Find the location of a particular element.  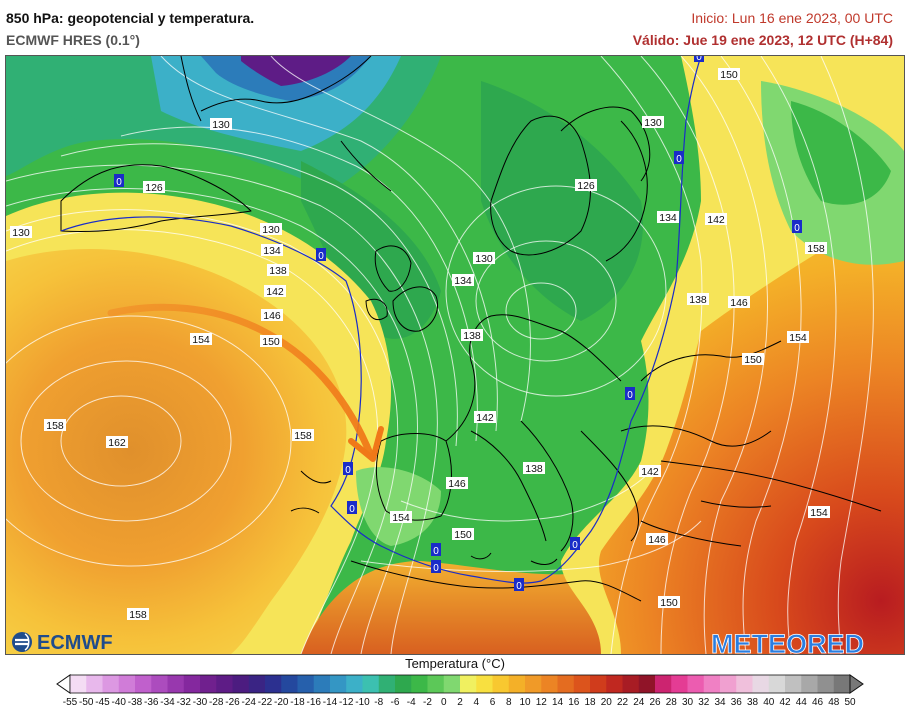

scale-tick-label: -12 is located at coordinates (346, 702).